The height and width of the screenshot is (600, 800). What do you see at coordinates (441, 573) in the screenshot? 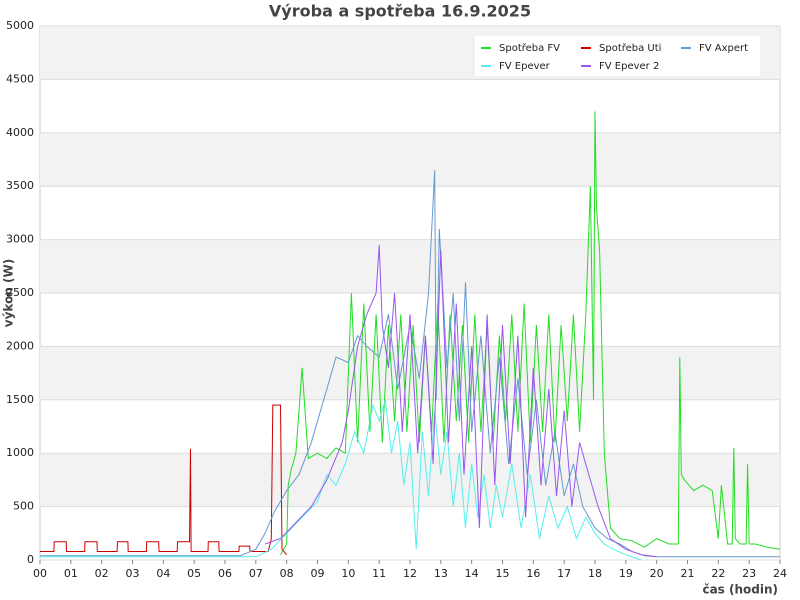
I see `x-tick-label: 13` at bounding box center [441, 573].